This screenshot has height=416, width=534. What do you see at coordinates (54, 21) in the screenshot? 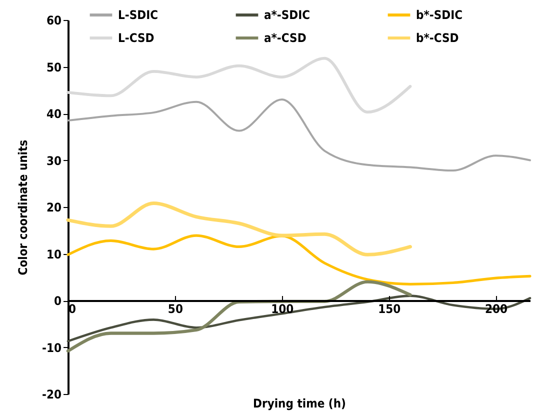
I see `y-tick-label: 60` at bounding box center [54, 21].